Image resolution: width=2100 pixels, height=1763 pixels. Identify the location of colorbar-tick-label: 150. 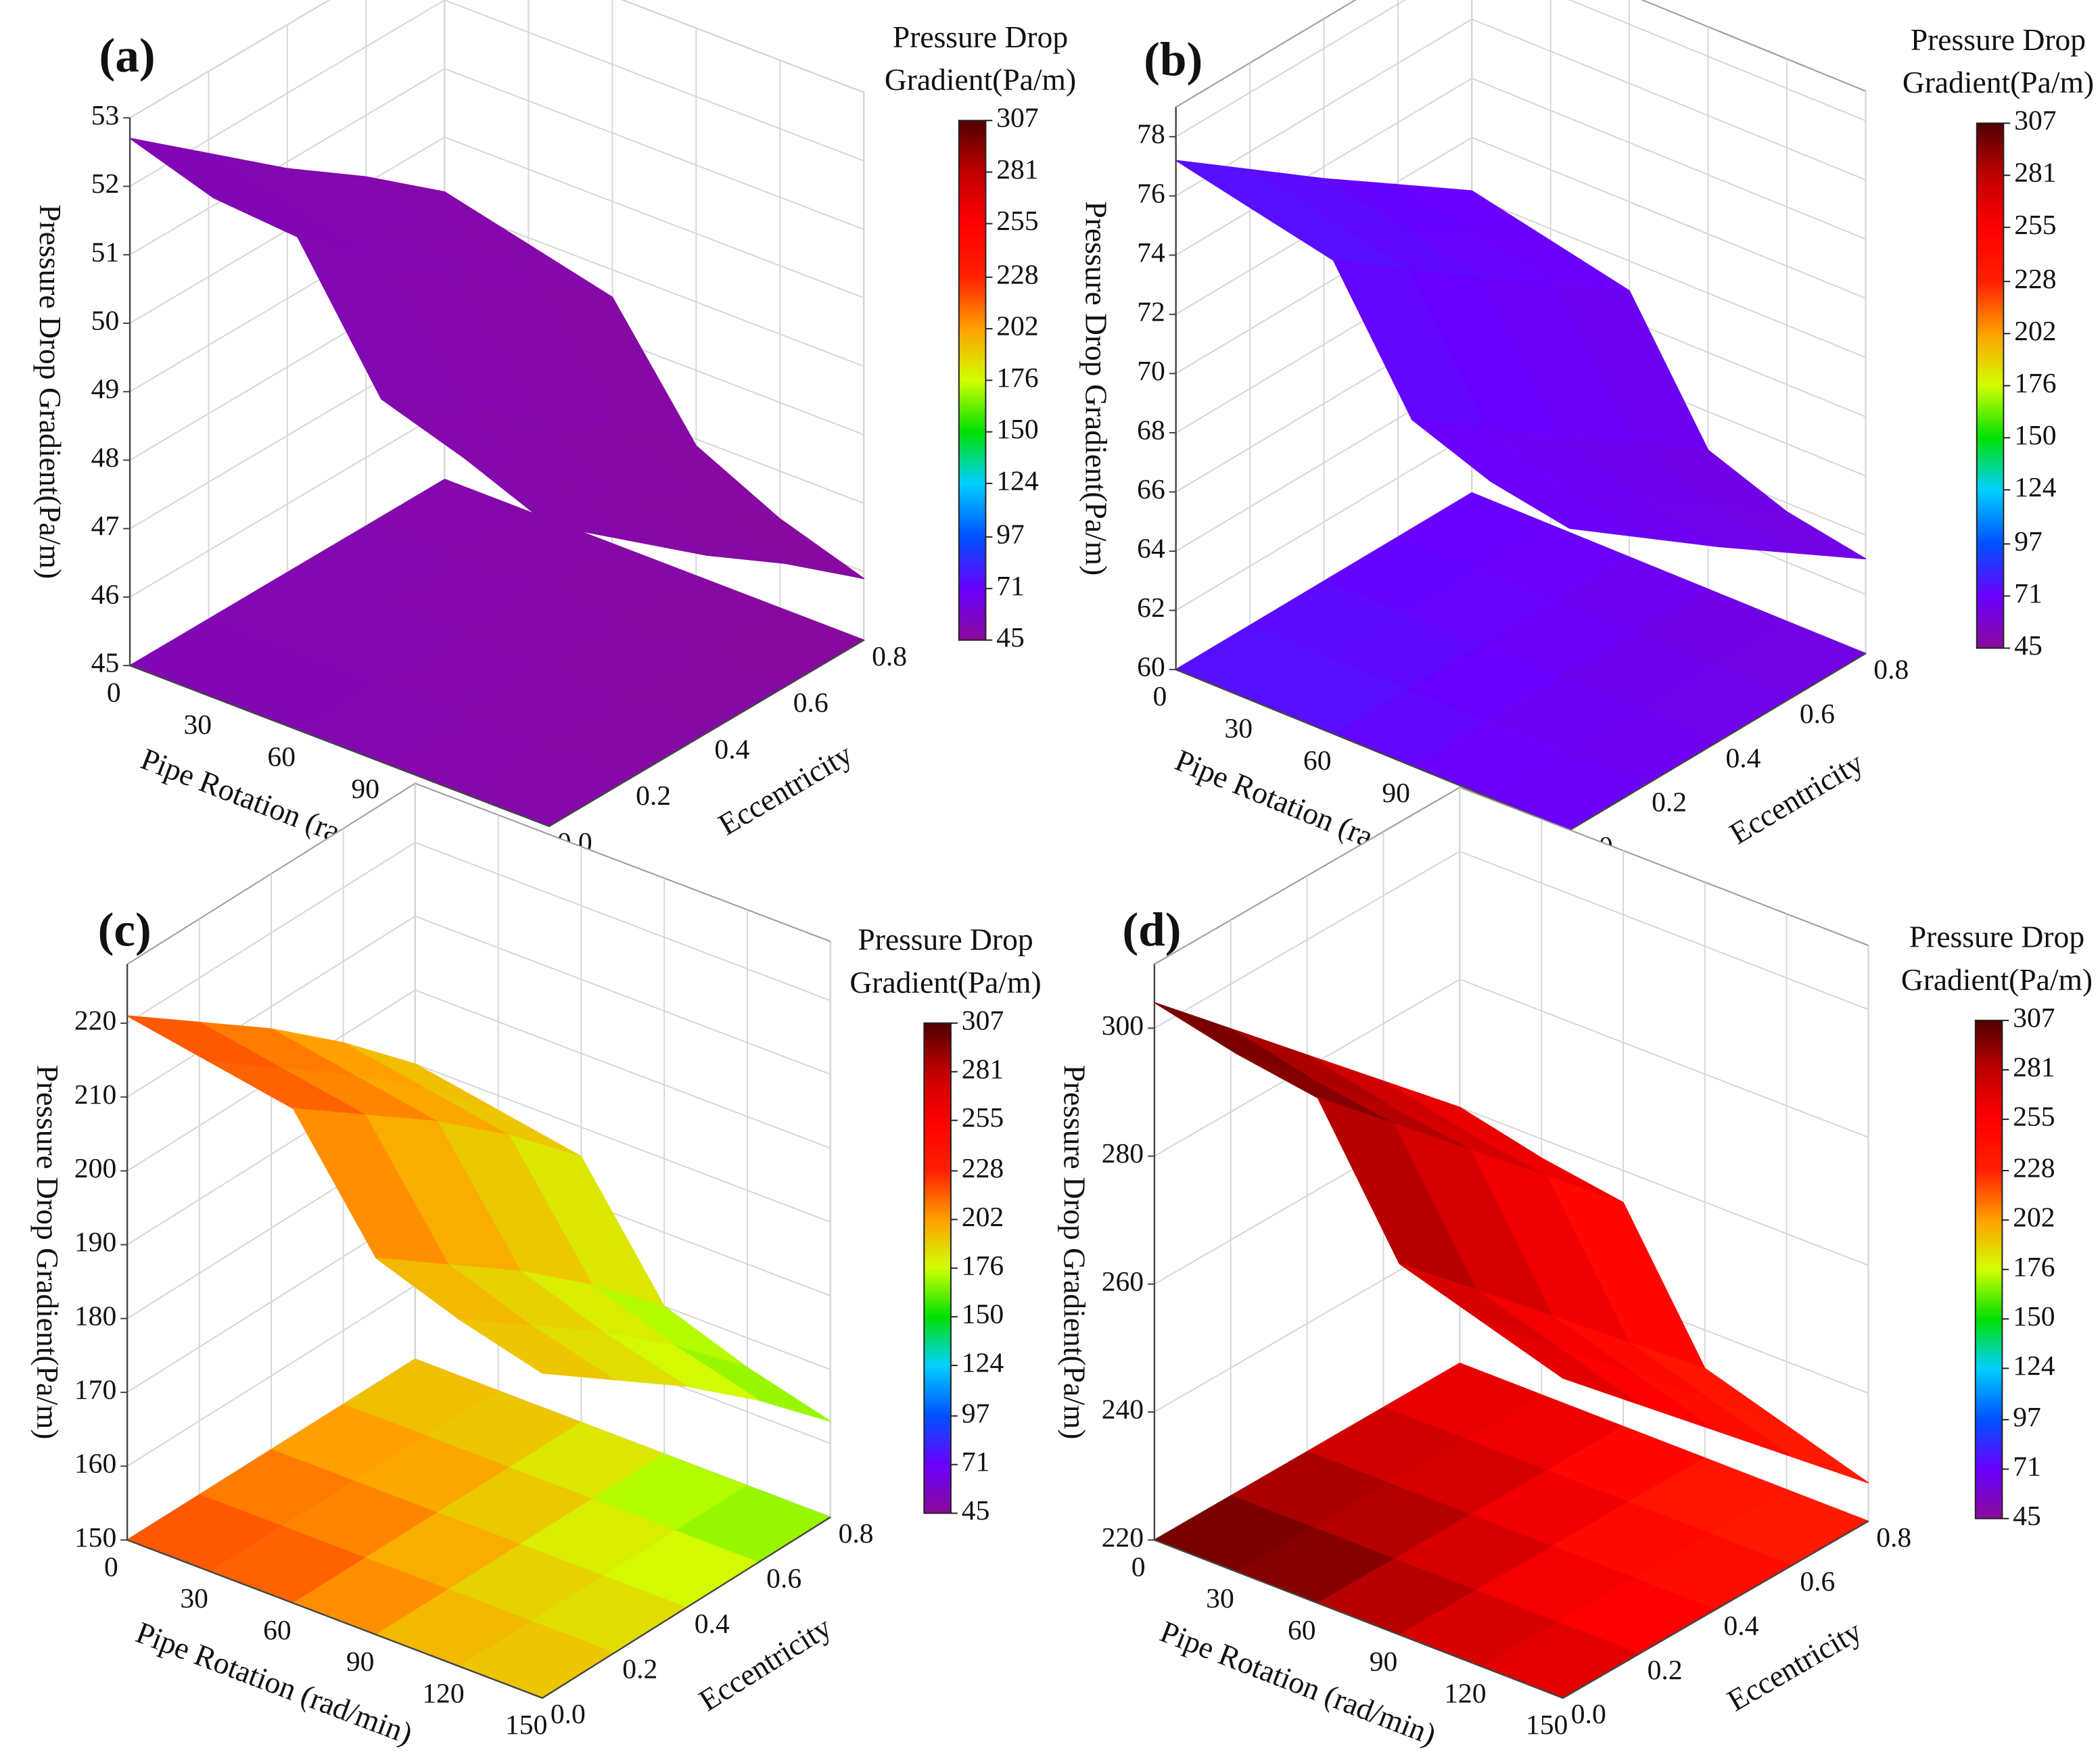
(2034, 1316).